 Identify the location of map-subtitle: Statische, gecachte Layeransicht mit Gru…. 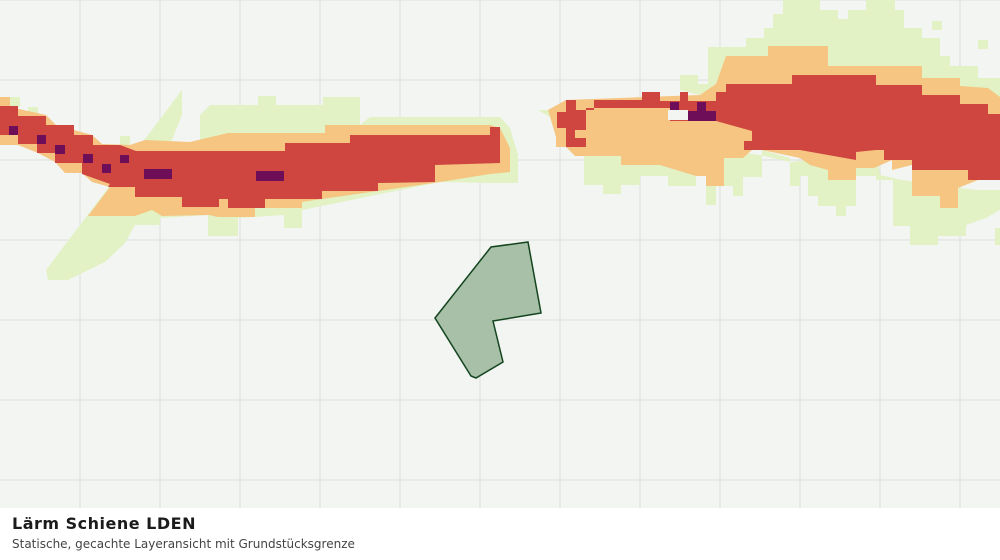
(183, 544).